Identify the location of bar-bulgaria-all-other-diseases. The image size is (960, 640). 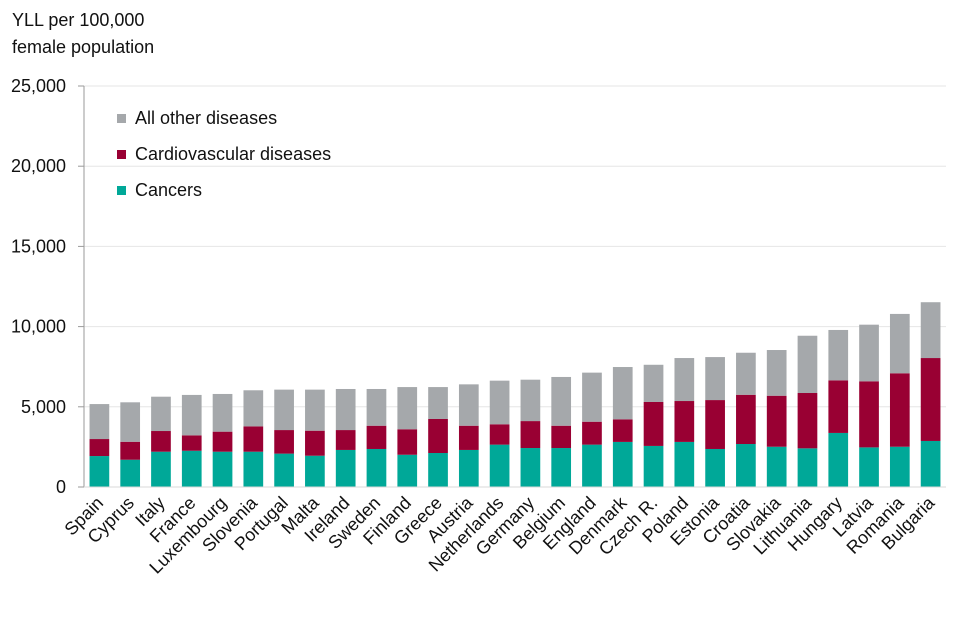
(930, 330).